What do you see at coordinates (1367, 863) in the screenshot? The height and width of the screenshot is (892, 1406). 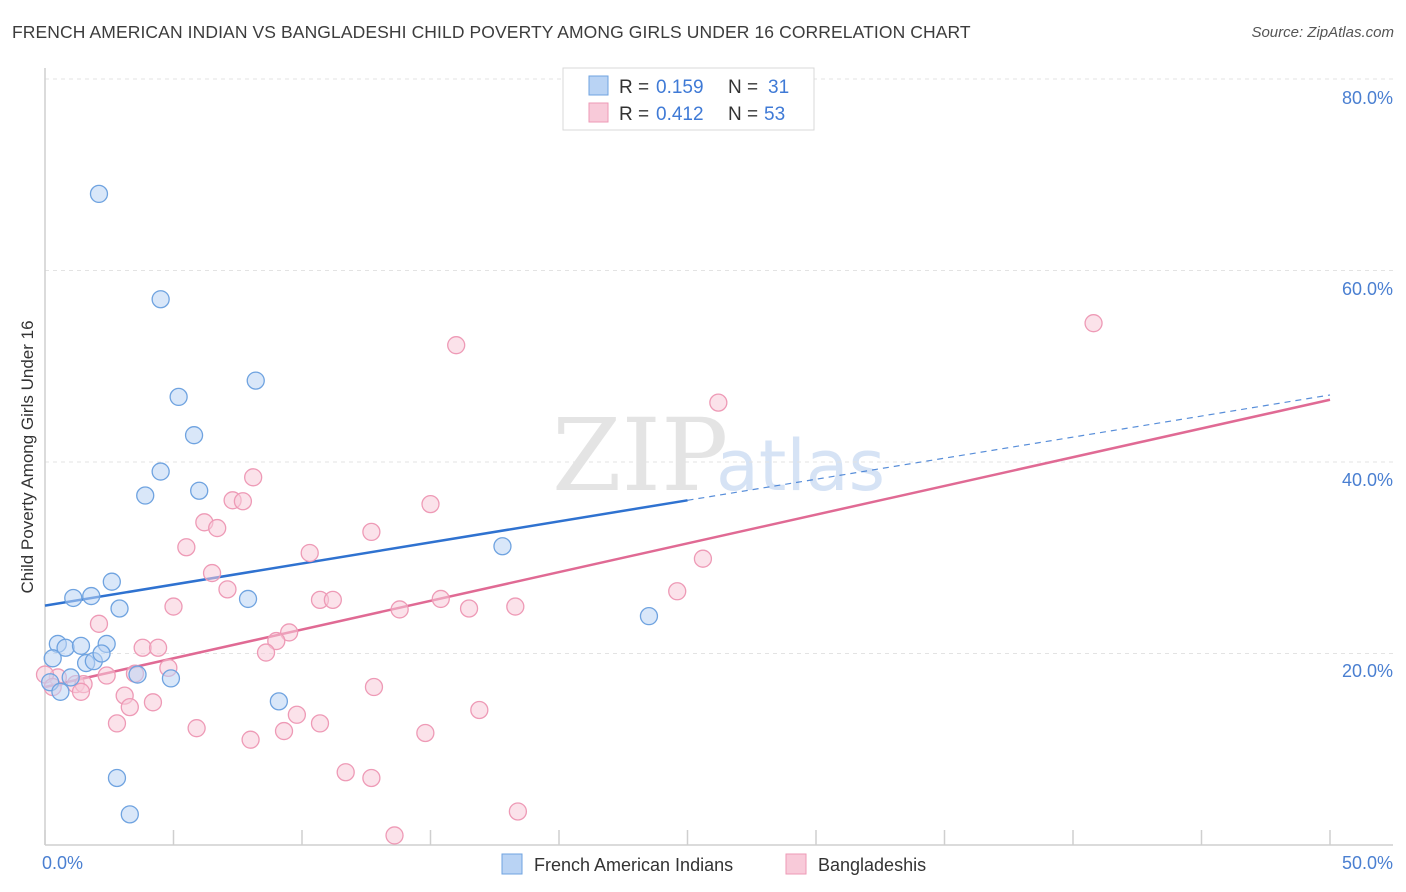 I see `x-tick-label-max: 50.0%` at bounding box center [1367, 863].